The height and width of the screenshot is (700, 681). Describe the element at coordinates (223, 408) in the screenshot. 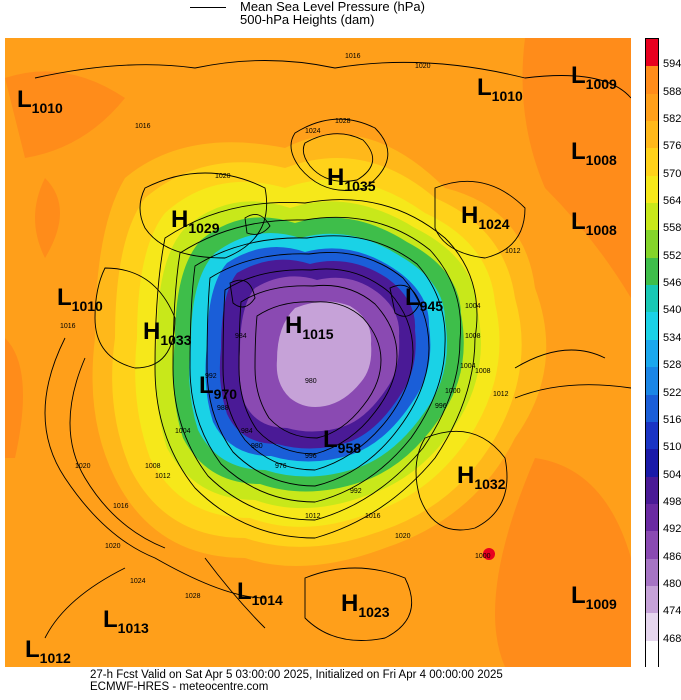

I see `isobar-value-label: 988` at that location.